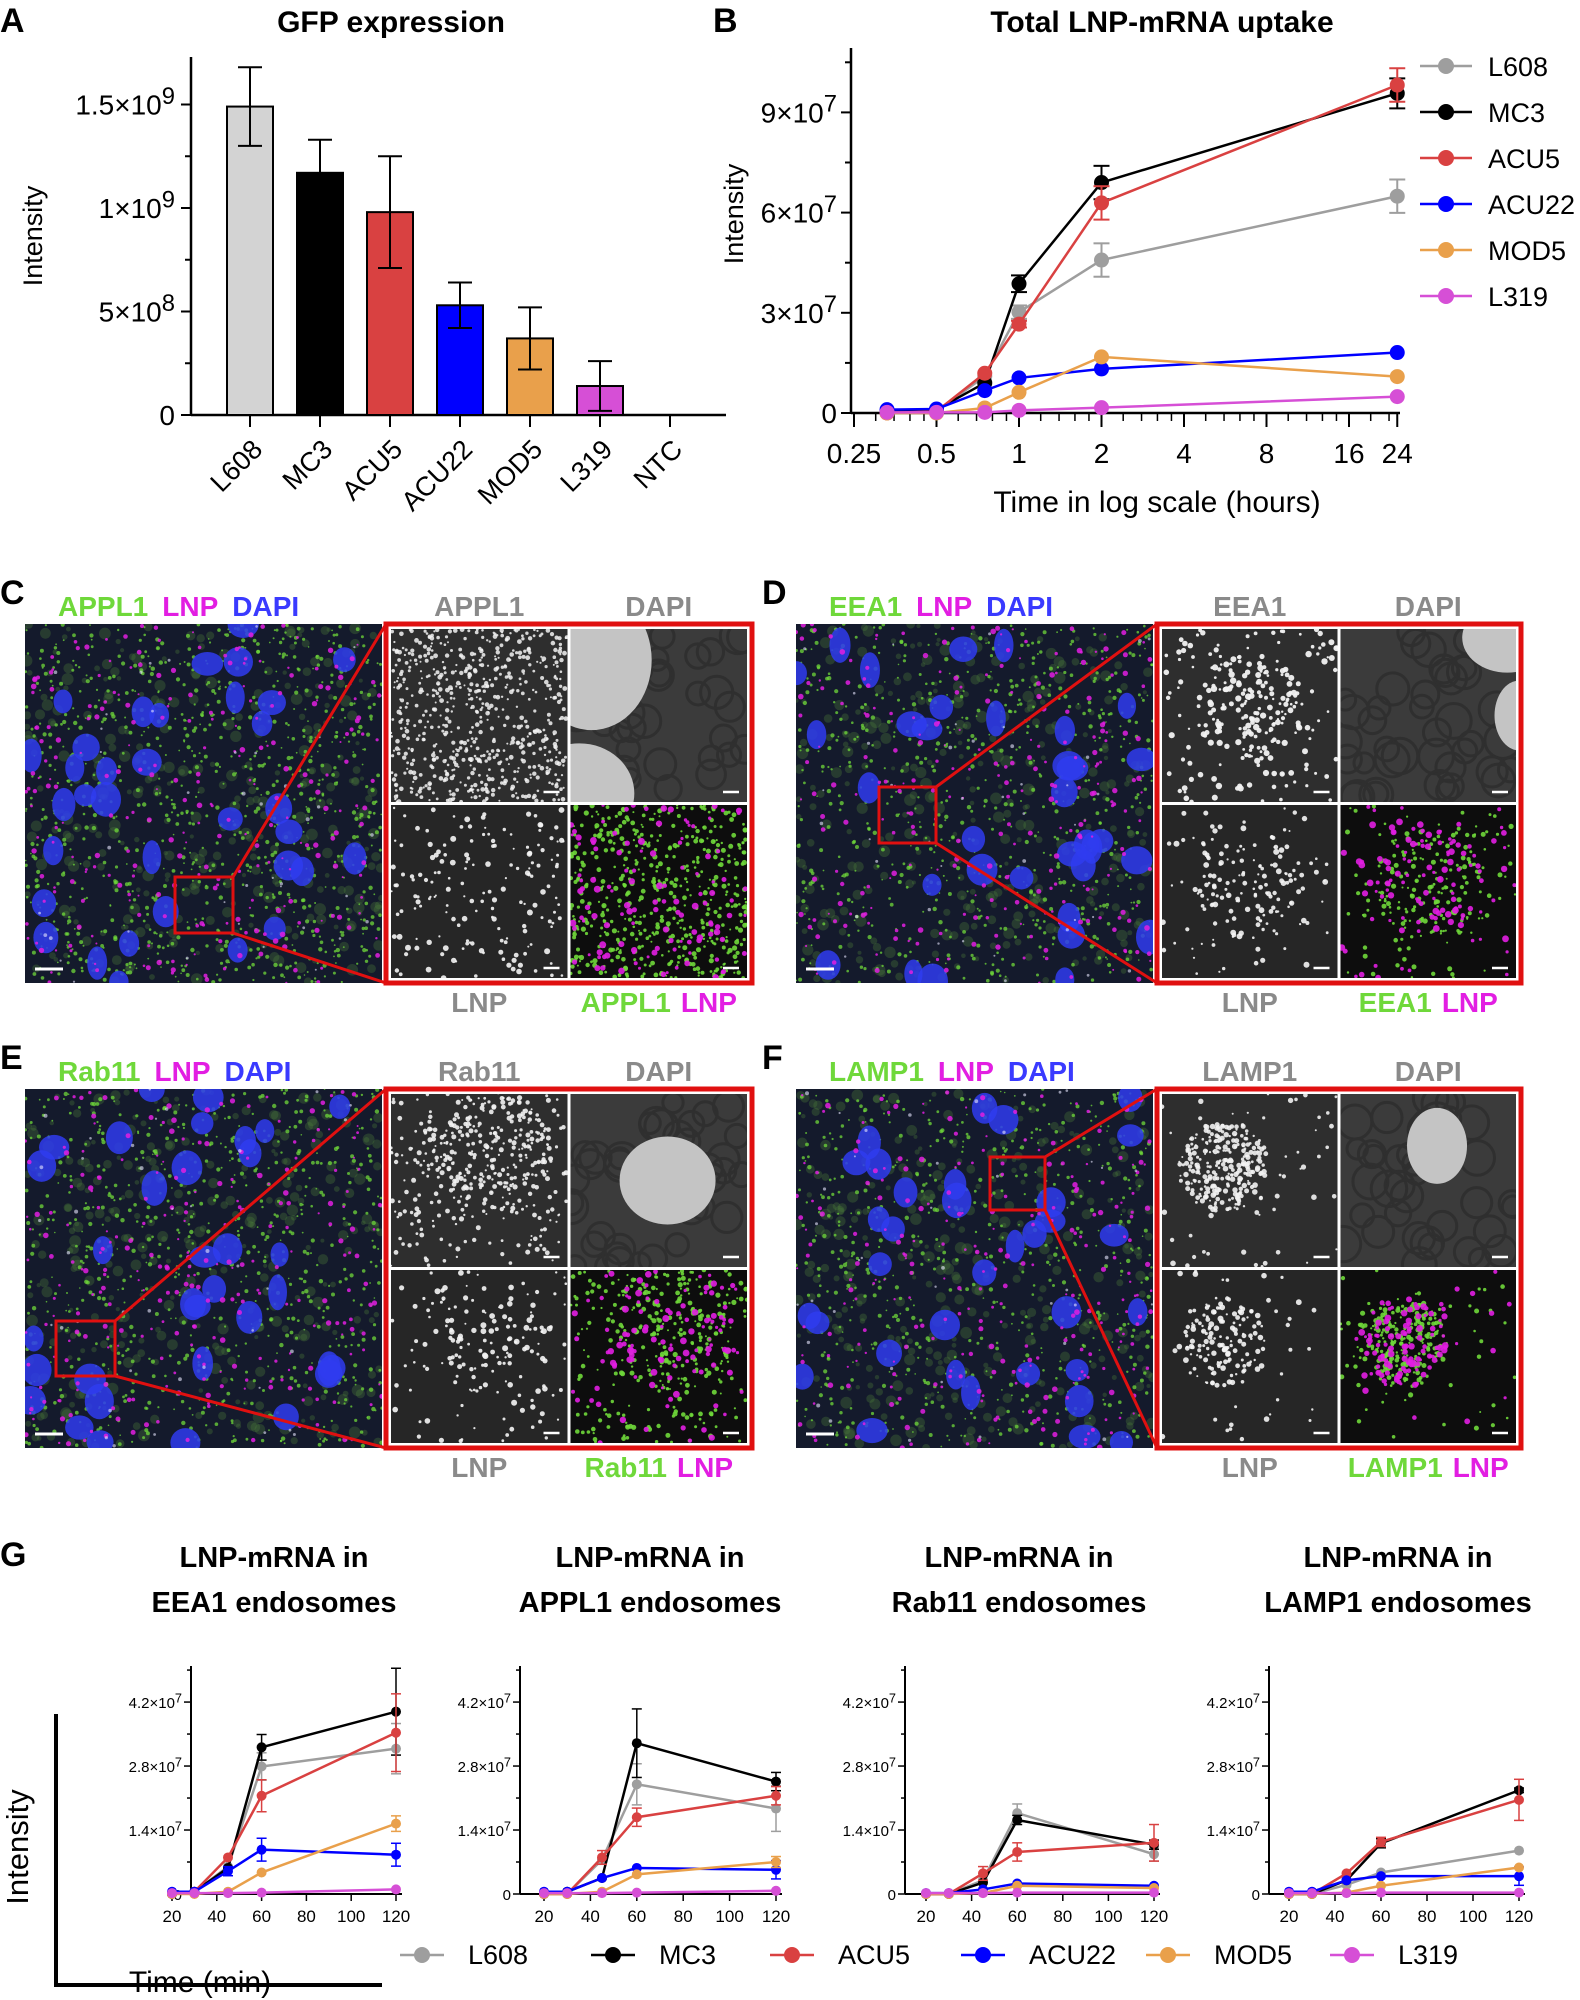 Image resolution: width=1580 pixels, height=2000 pixels. I want to click on zoom-connector-line, so click(1101, 1329).